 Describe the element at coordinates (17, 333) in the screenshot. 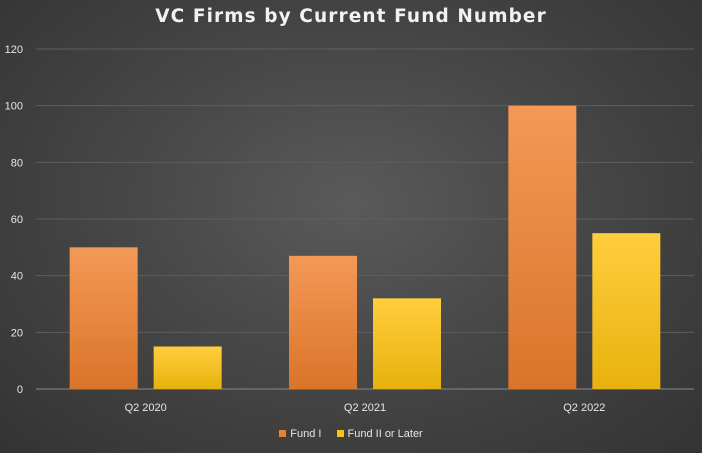

I see `y-tick-label-20: 20` at that location.